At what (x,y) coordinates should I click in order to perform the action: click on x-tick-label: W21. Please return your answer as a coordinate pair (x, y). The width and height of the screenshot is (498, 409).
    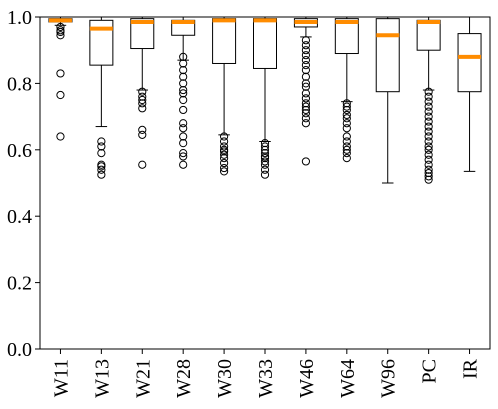
    Looking at the image, I should click on (143, 378).